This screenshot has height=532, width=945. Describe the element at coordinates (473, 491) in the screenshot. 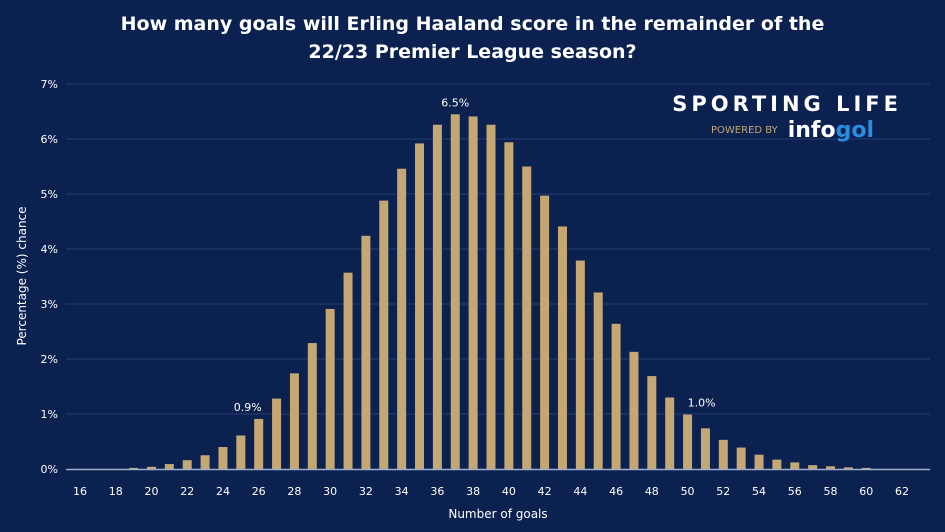

I see `x-tick-label: 38` at that location.